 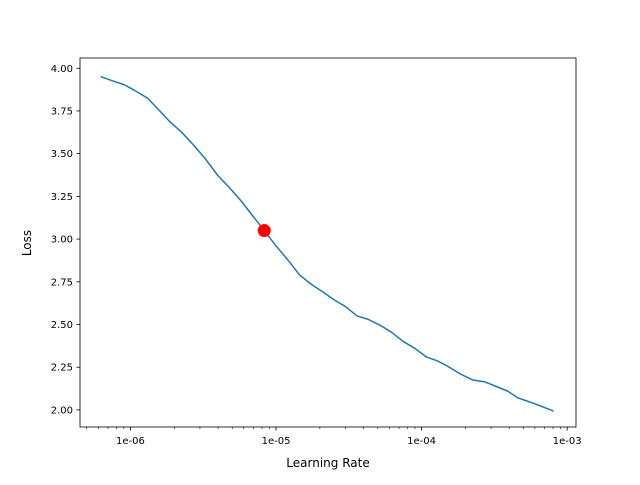 I want to click on x-tick-label: 1e-03, so click(x=567, y=441).